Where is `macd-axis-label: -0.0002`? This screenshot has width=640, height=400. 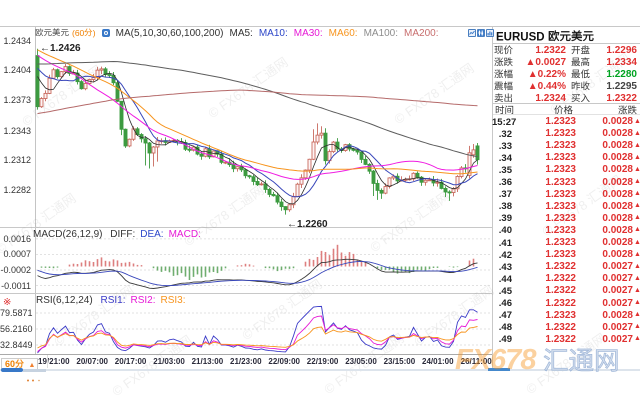
macd-axis-label: -0.0002 is located at coordinates (15, 269).